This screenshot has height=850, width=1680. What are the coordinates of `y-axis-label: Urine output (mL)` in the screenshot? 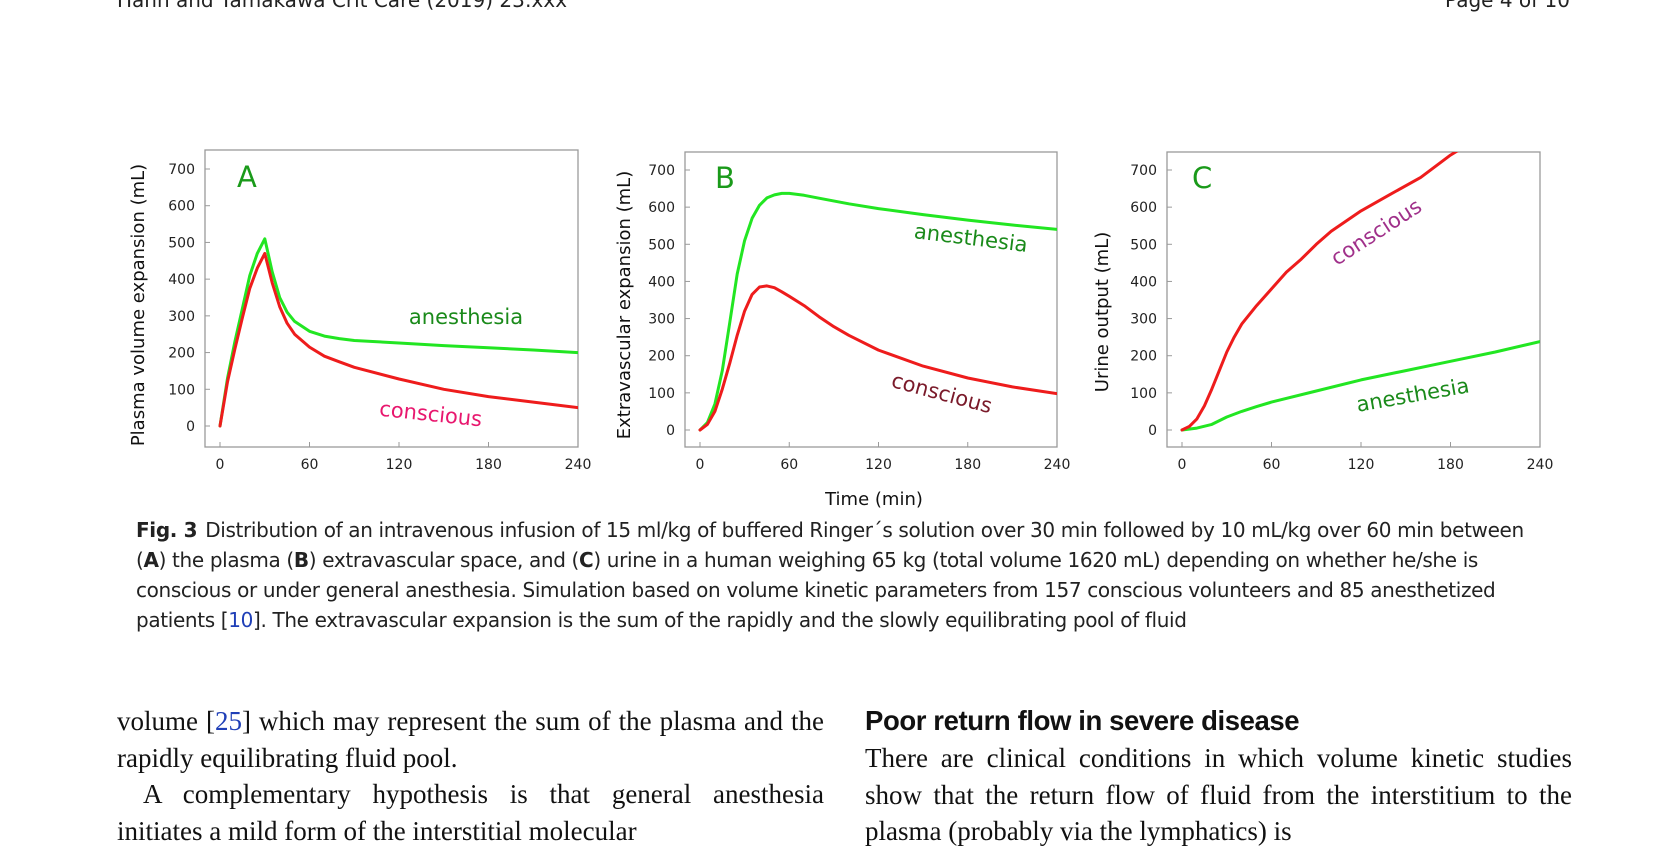 It's located at (1102, 312).